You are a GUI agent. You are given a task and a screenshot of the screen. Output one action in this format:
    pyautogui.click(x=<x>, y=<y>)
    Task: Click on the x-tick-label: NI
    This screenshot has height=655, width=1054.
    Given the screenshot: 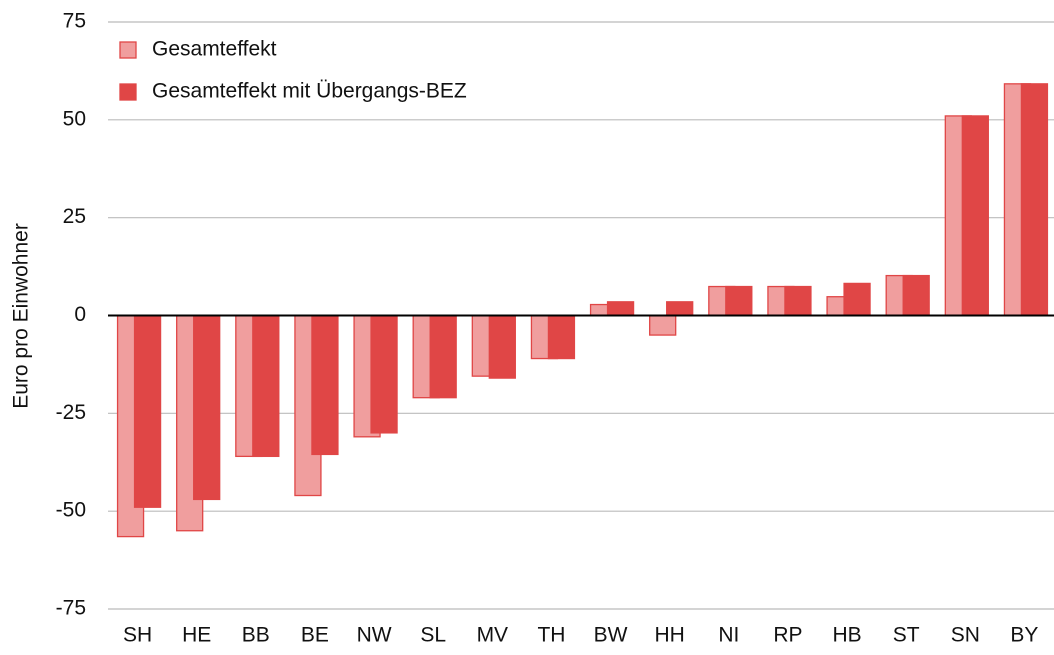 What is the action you would take?
    pyautogui.click(x=728, y=635)
    